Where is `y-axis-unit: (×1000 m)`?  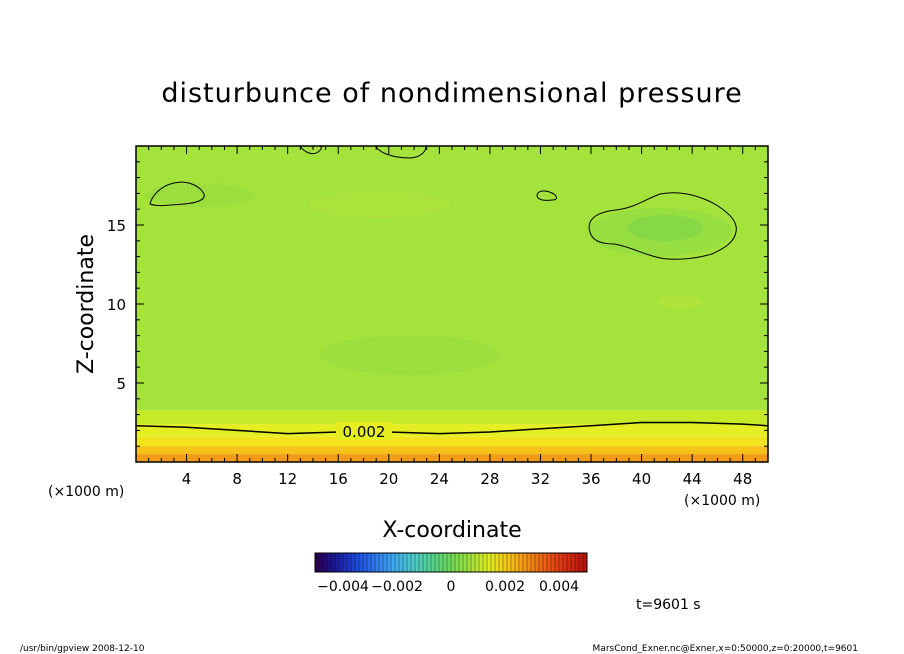
y-axis-unit: (×1000 m) is located at coordinates (86, 492).